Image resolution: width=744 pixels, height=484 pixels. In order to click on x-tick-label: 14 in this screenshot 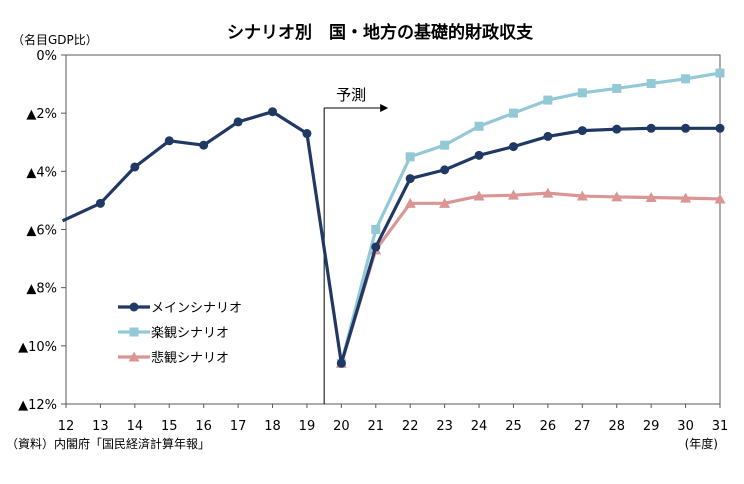, I will do `click(135, 426)`.